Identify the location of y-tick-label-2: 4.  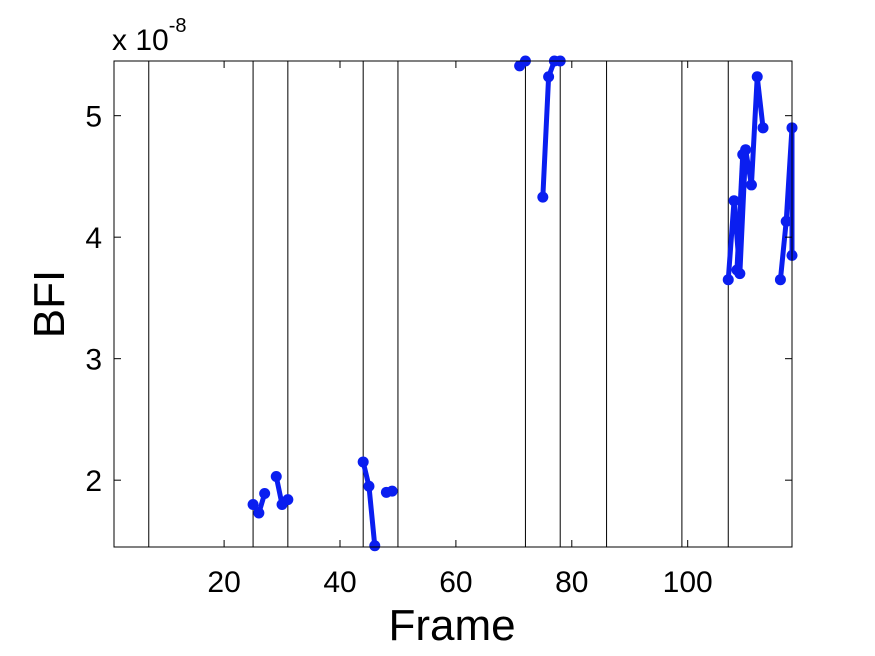
(93, 238).